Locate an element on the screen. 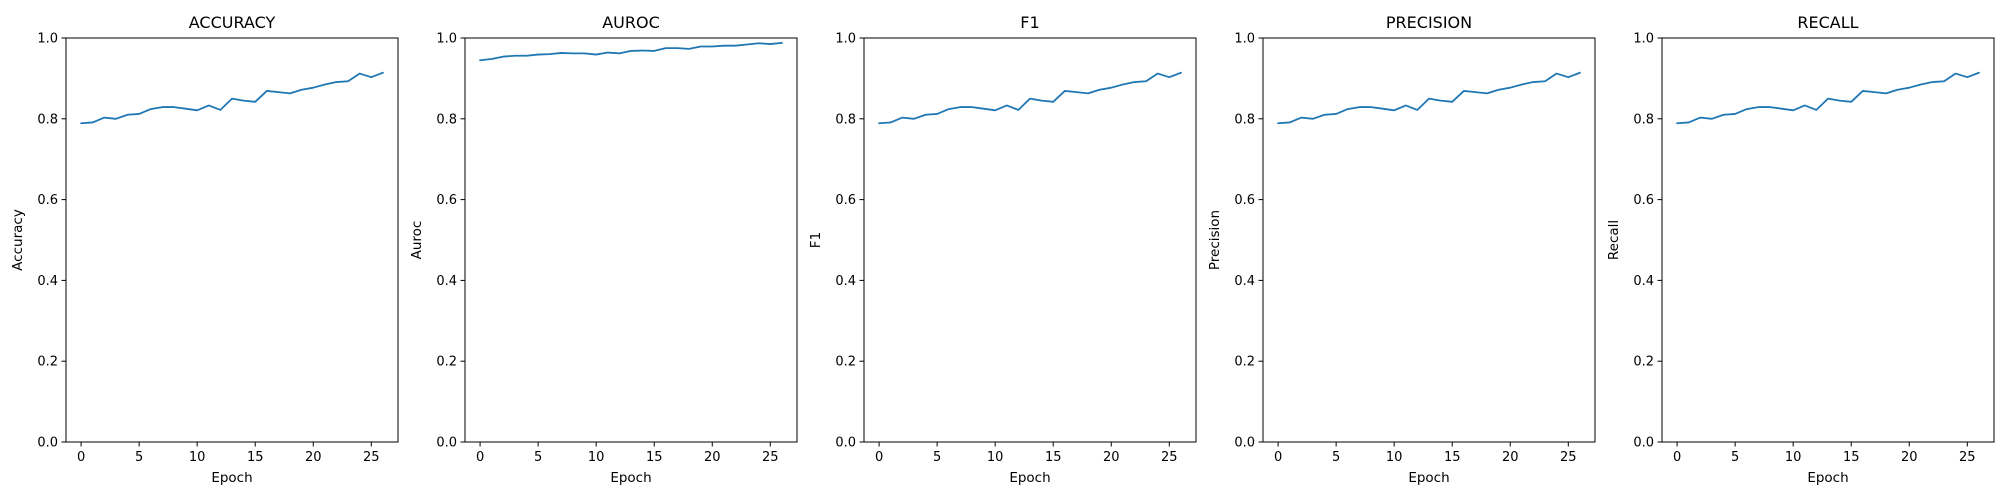 Image resolution: width=2000 pixels, height=500 pixels. y-axis-label: F1 is located at coordinates (816, 240).